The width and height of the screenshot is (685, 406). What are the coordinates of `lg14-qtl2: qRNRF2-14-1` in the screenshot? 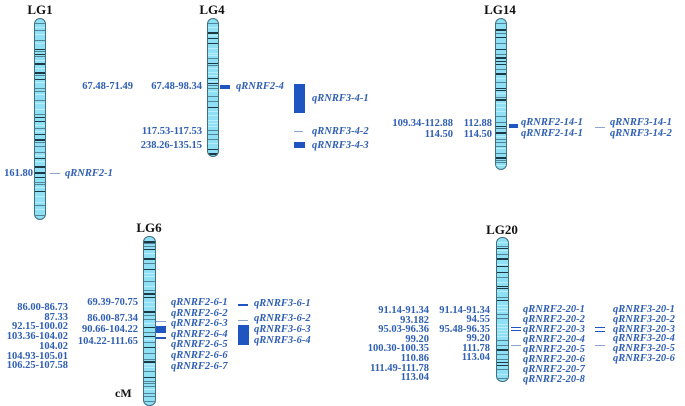 It's located at (552, 122).